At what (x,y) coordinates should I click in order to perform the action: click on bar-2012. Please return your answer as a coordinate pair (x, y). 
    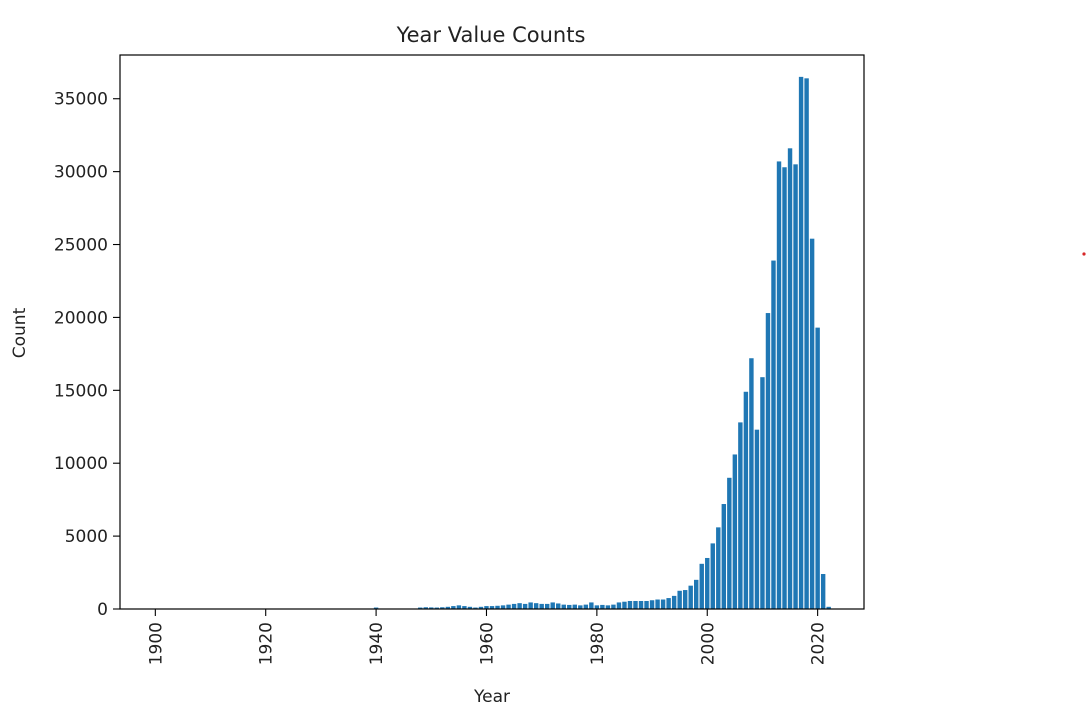
    Looking at the image, I should click on (773, 434).